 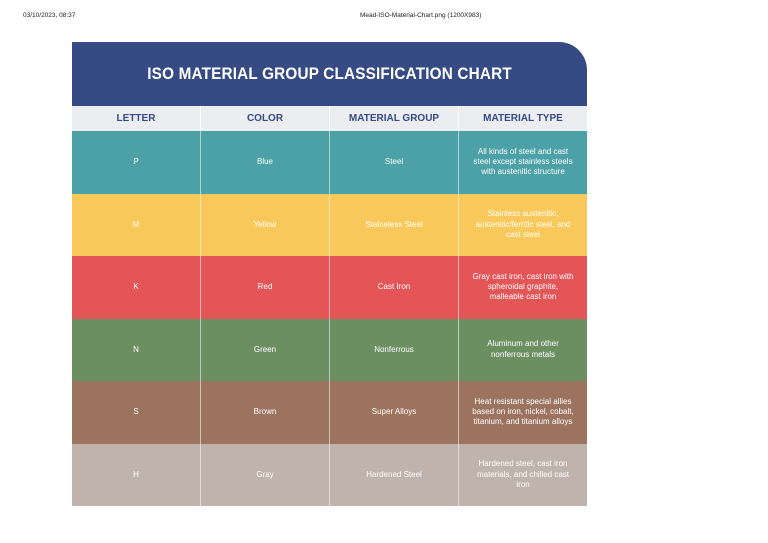 What do you see at coordinates (265, 349) in the screenshot?
I see `color-cell: Green` at bounding box center [265, 349].